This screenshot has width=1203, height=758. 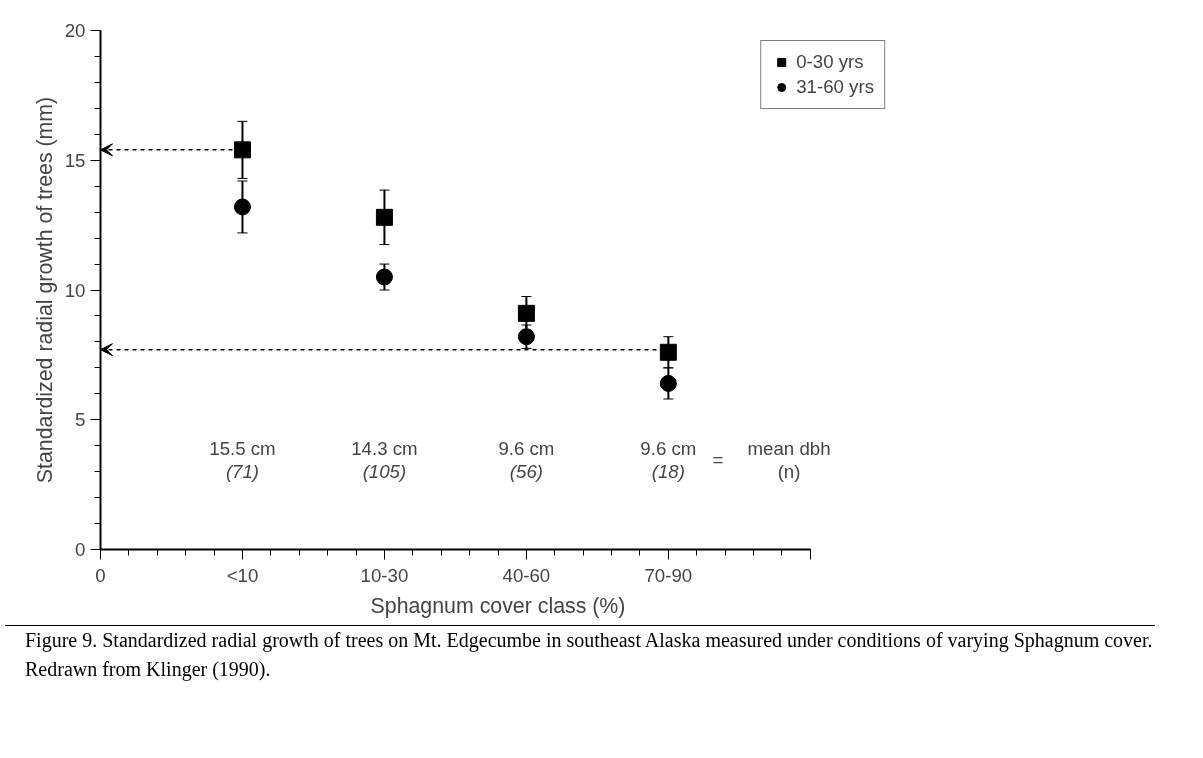 I want to click on caption: Figure 9. Standardized radial growth of trees on Mt. Edgecumbe in southeast Alaska measured under conditions of varying Sphagnum cover. Redrawn from Klinger (1990)., so click(x=589, y=655).